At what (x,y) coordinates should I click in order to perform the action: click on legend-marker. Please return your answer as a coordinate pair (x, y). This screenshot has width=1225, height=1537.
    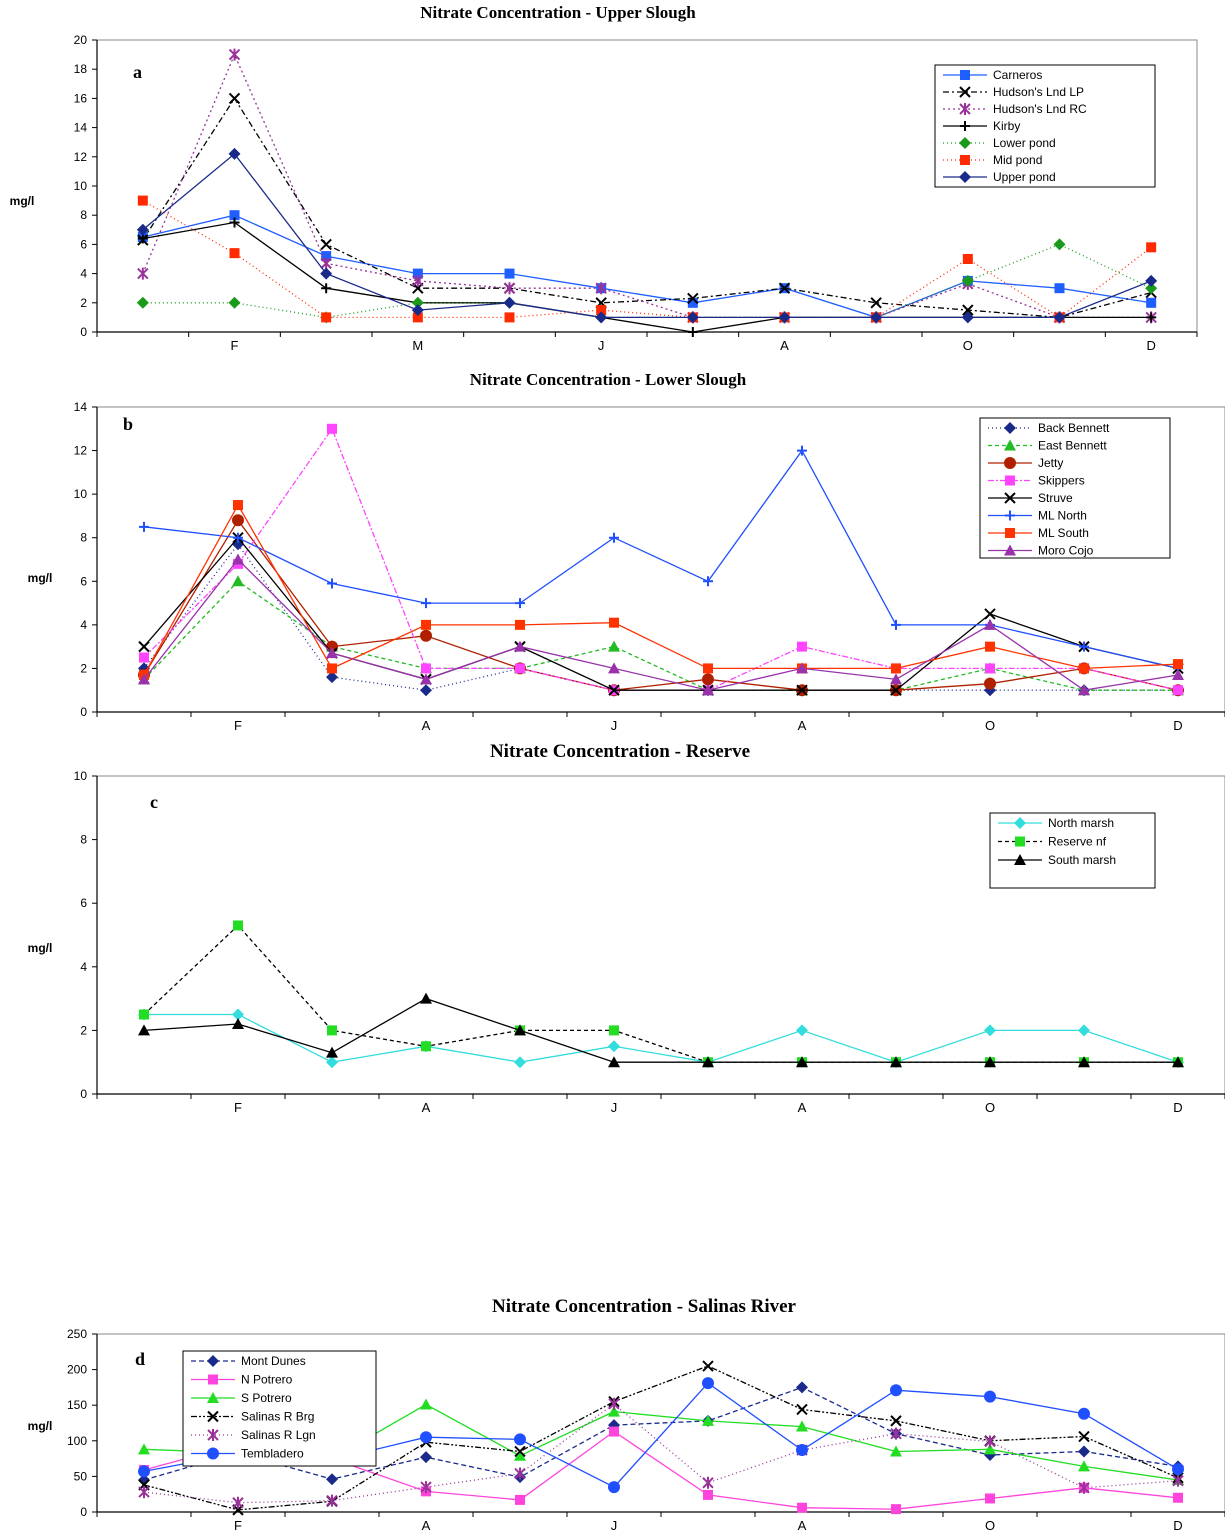
    Looking at the image, I should click on (213, 1454).